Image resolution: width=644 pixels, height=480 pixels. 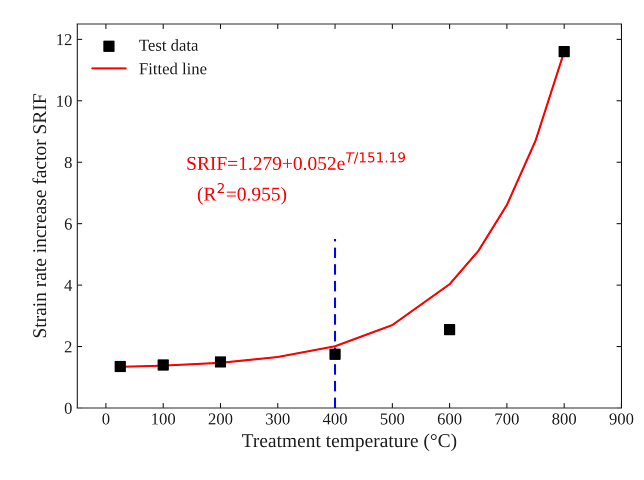 What do you see at coordinates (68, 408) in the screenshot?
I see `y-tick-label: 0` at bounding box center [68, 408].